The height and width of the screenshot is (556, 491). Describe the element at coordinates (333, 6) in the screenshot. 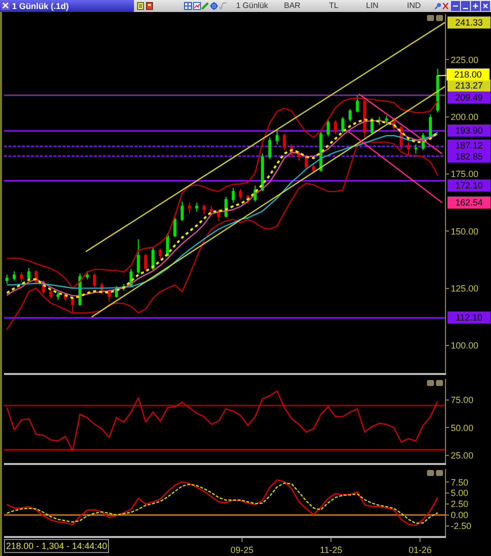

I see `text: TL` at that location.